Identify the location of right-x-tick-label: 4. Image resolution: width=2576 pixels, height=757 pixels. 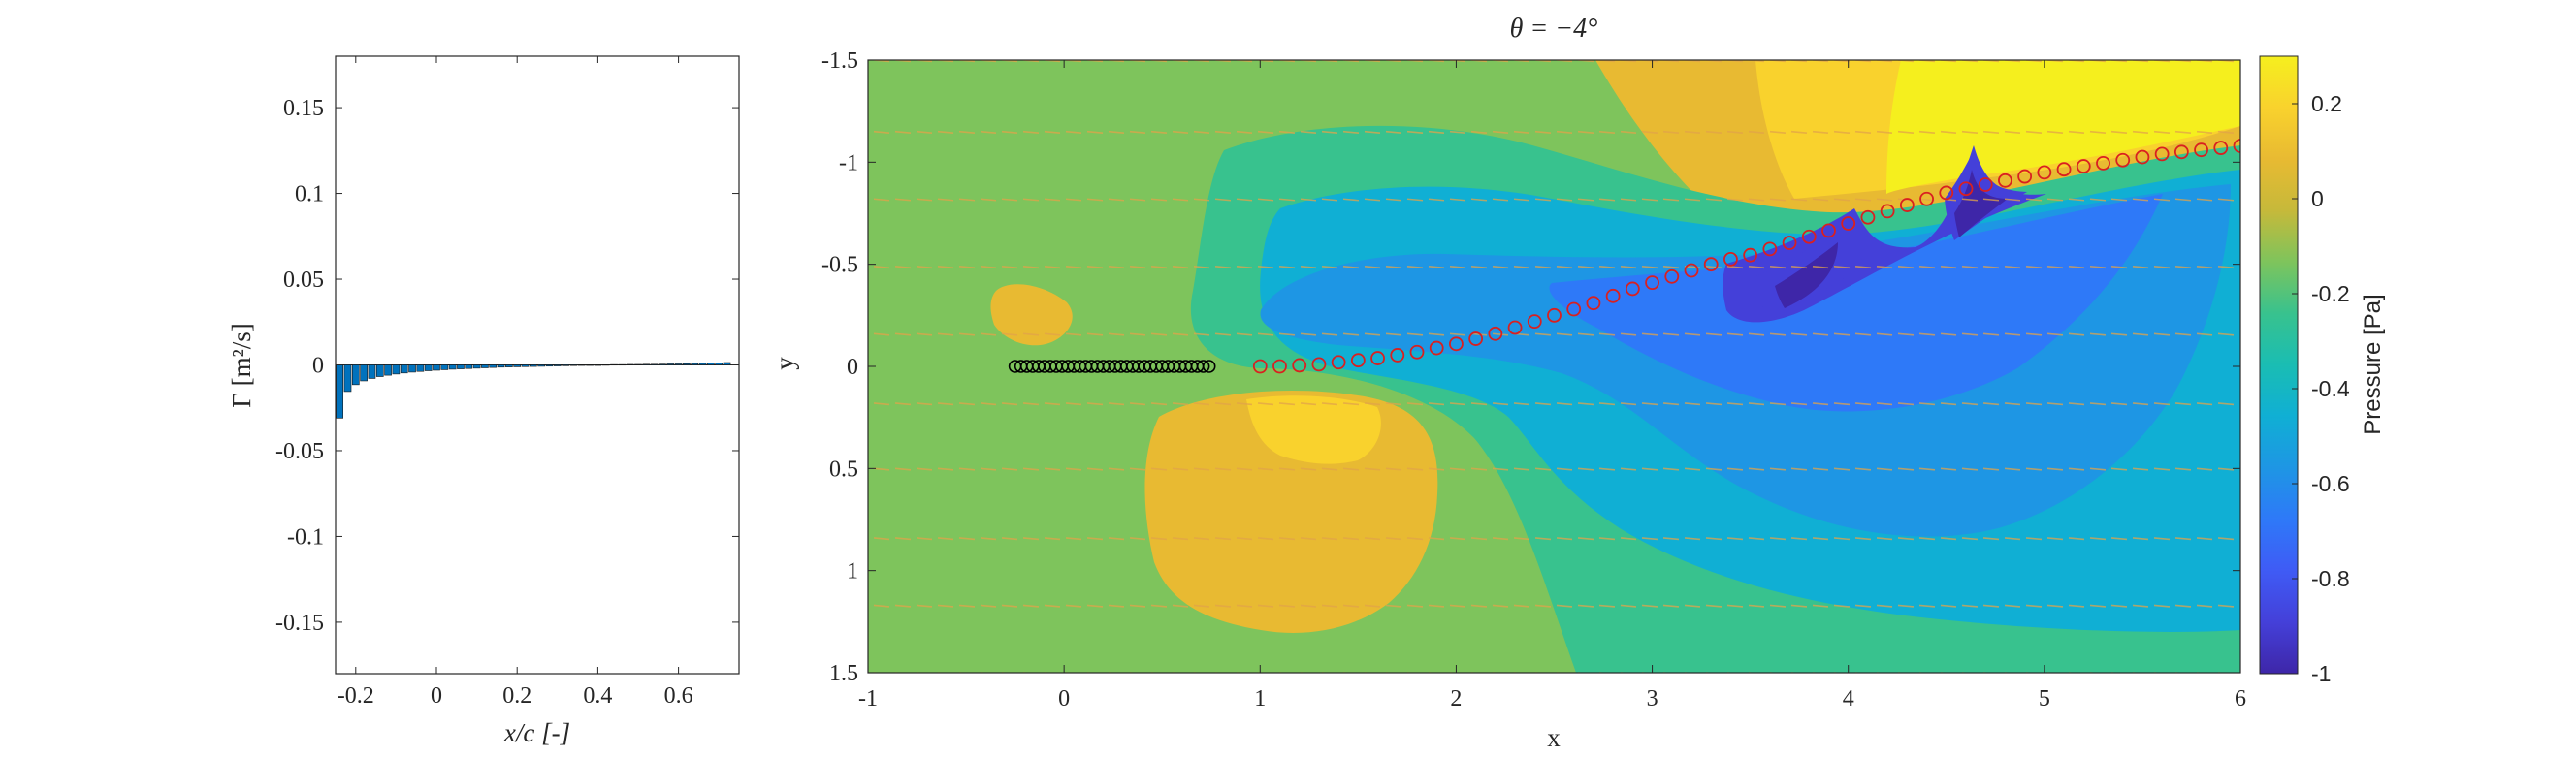
(1848, 698).